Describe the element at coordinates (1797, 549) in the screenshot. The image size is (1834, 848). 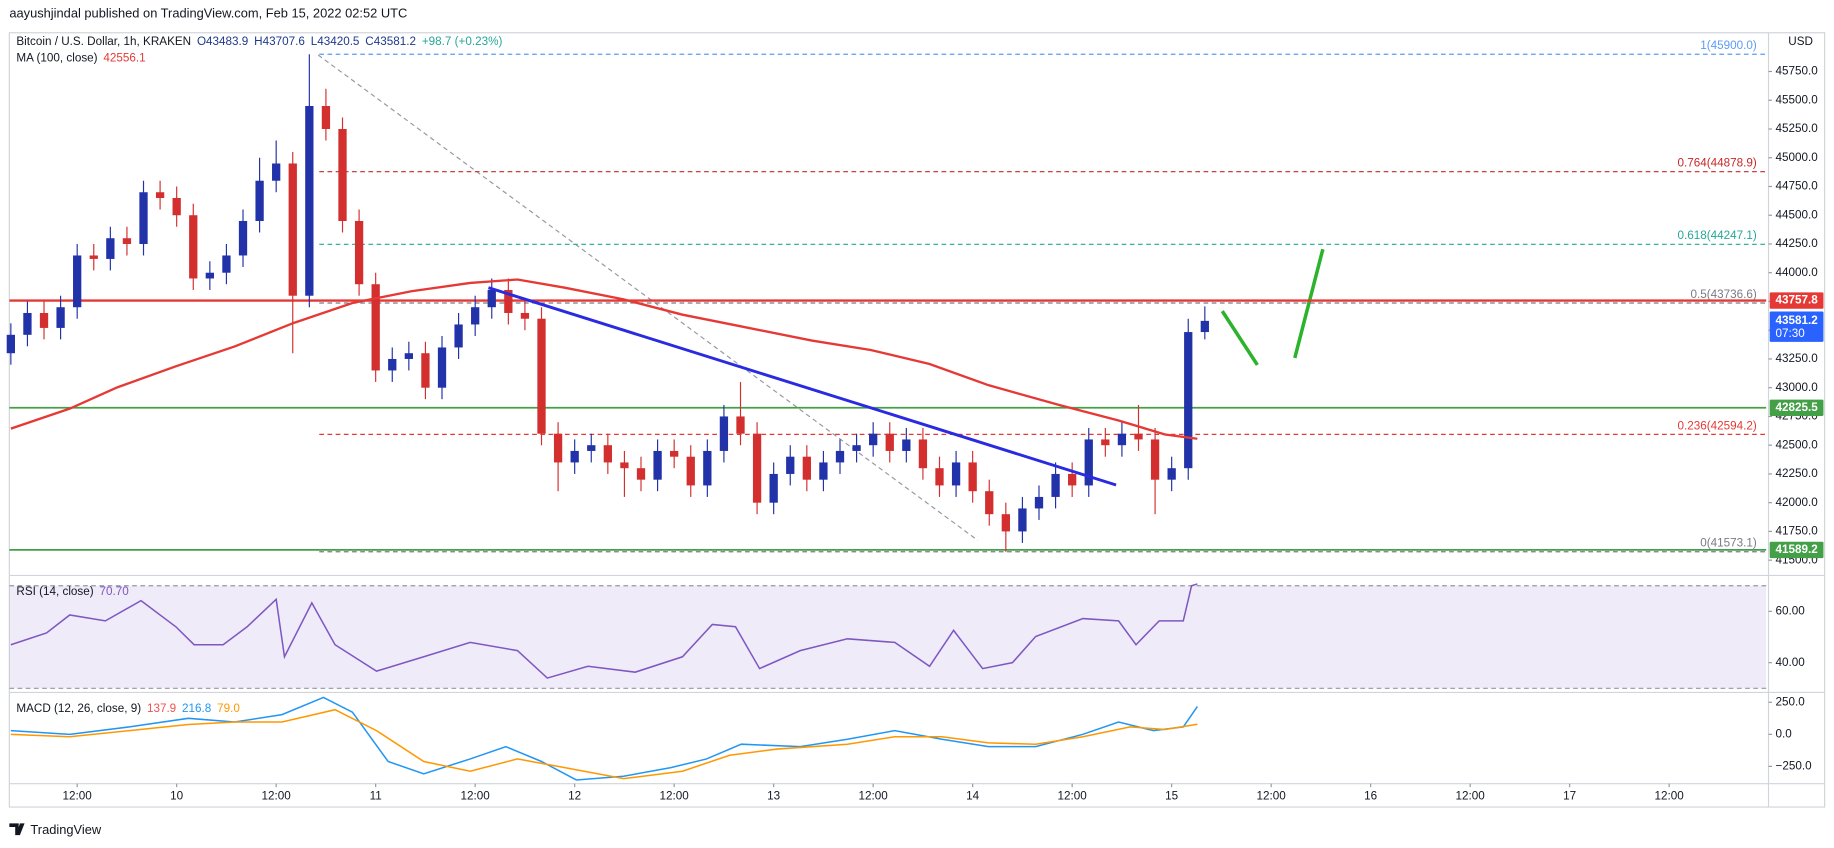
I see `level-price-tag: 41589.2` at that location.